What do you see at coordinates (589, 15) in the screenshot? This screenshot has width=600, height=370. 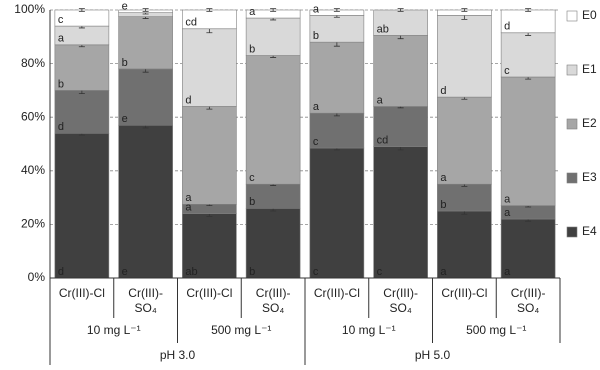 I see `legend-label: E0` at bounding box center [589, 15].